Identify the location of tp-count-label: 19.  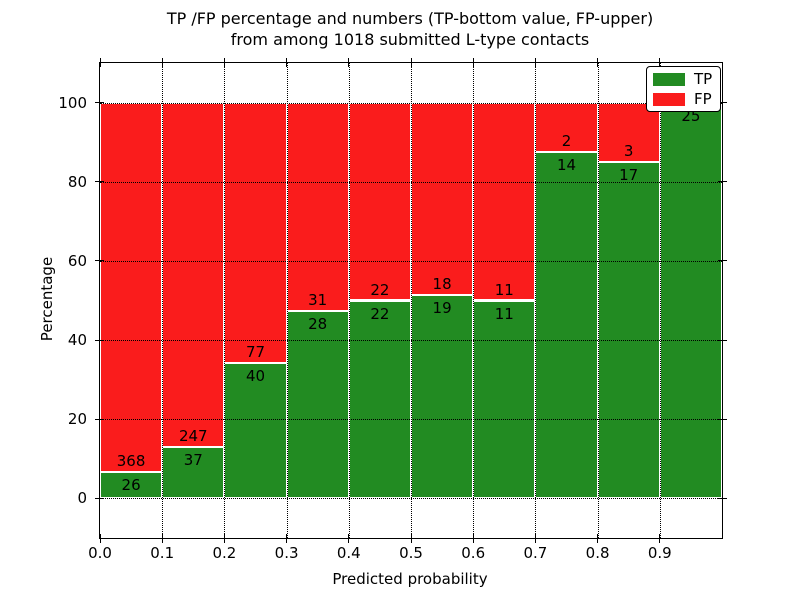
(442, 308).